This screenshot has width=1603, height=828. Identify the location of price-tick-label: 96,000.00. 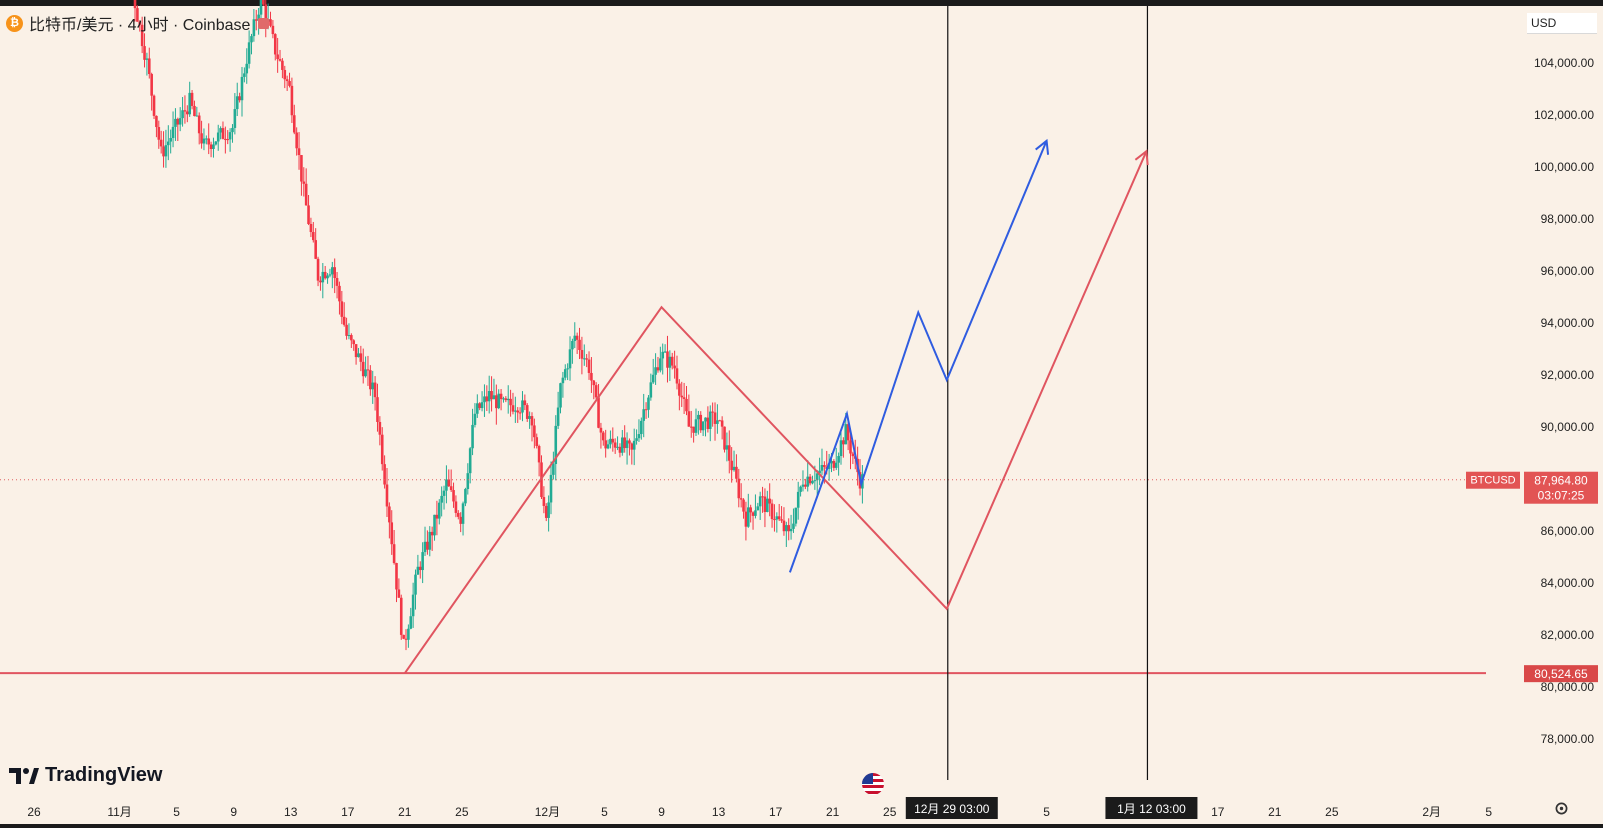
(1568, 271).